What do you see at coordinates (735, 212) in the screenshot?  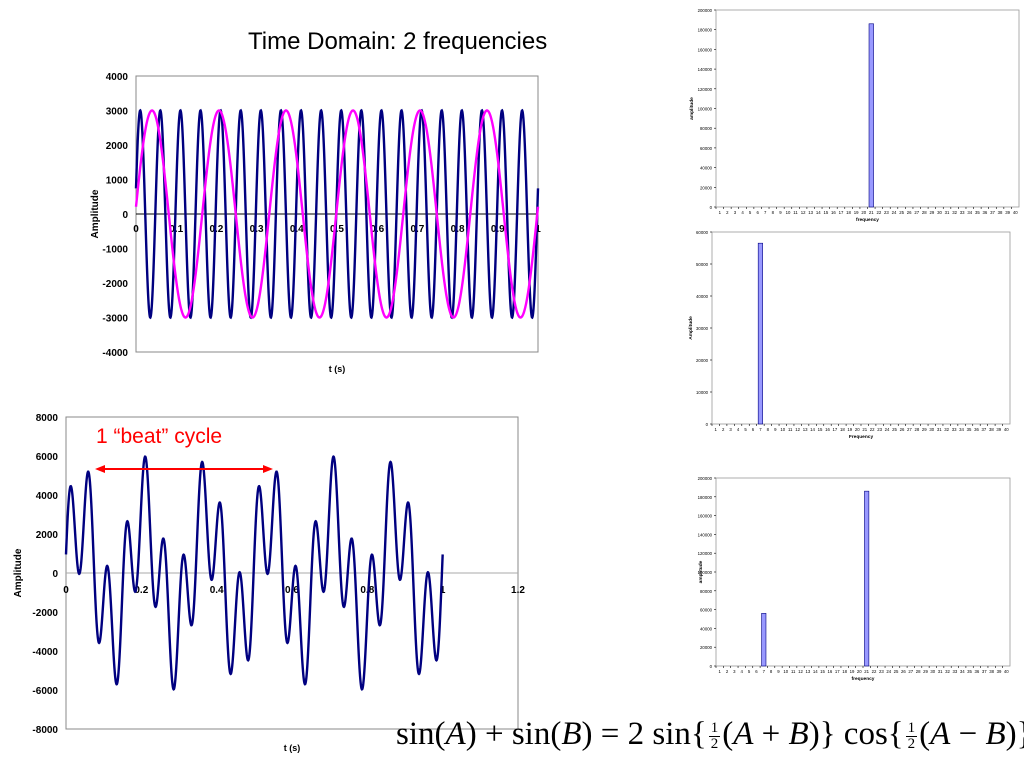 I see `x-tick-label-3: 3` at bounding box center [735, 212].